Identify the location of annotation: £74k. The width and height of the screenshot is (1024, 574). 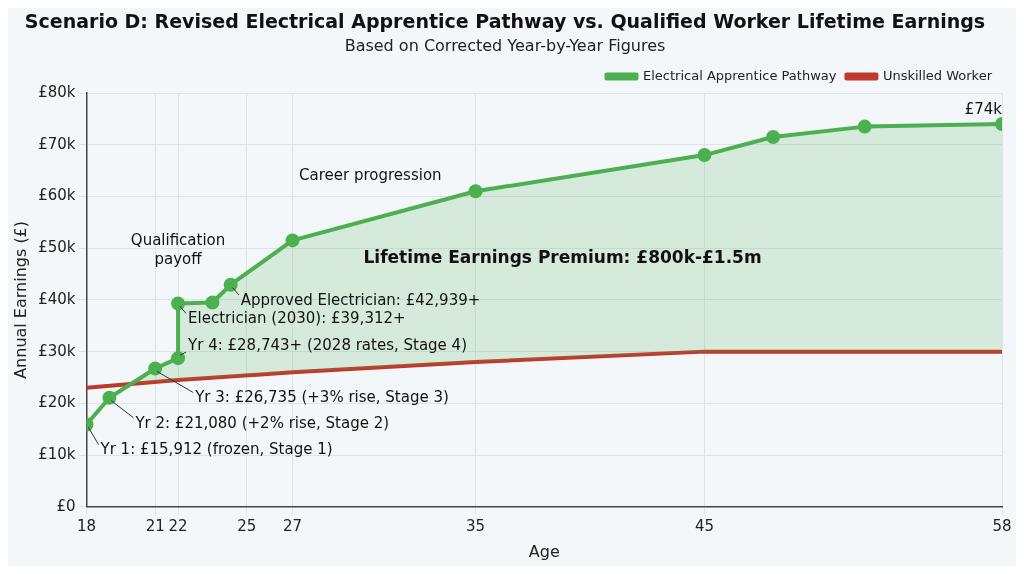
(983, 108).